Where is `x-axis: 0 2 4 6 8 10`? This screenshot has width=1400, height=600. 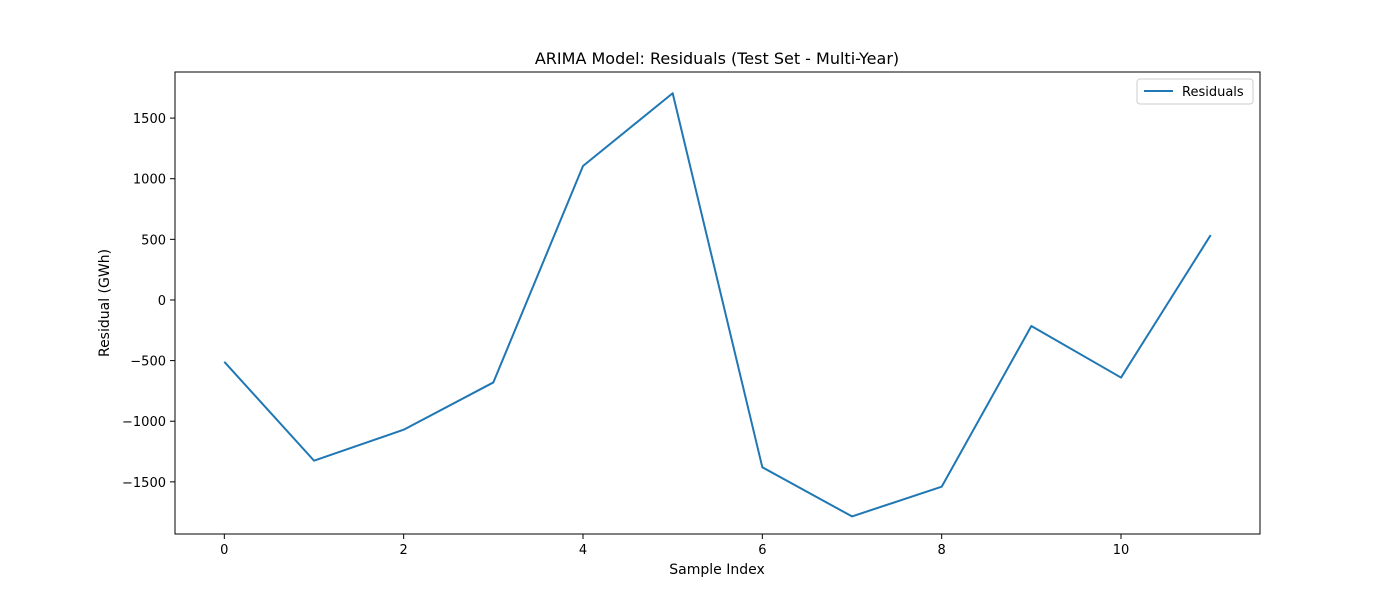 x-axis: 0 2 4 6 8 10 is located at coordinates (674, 546).